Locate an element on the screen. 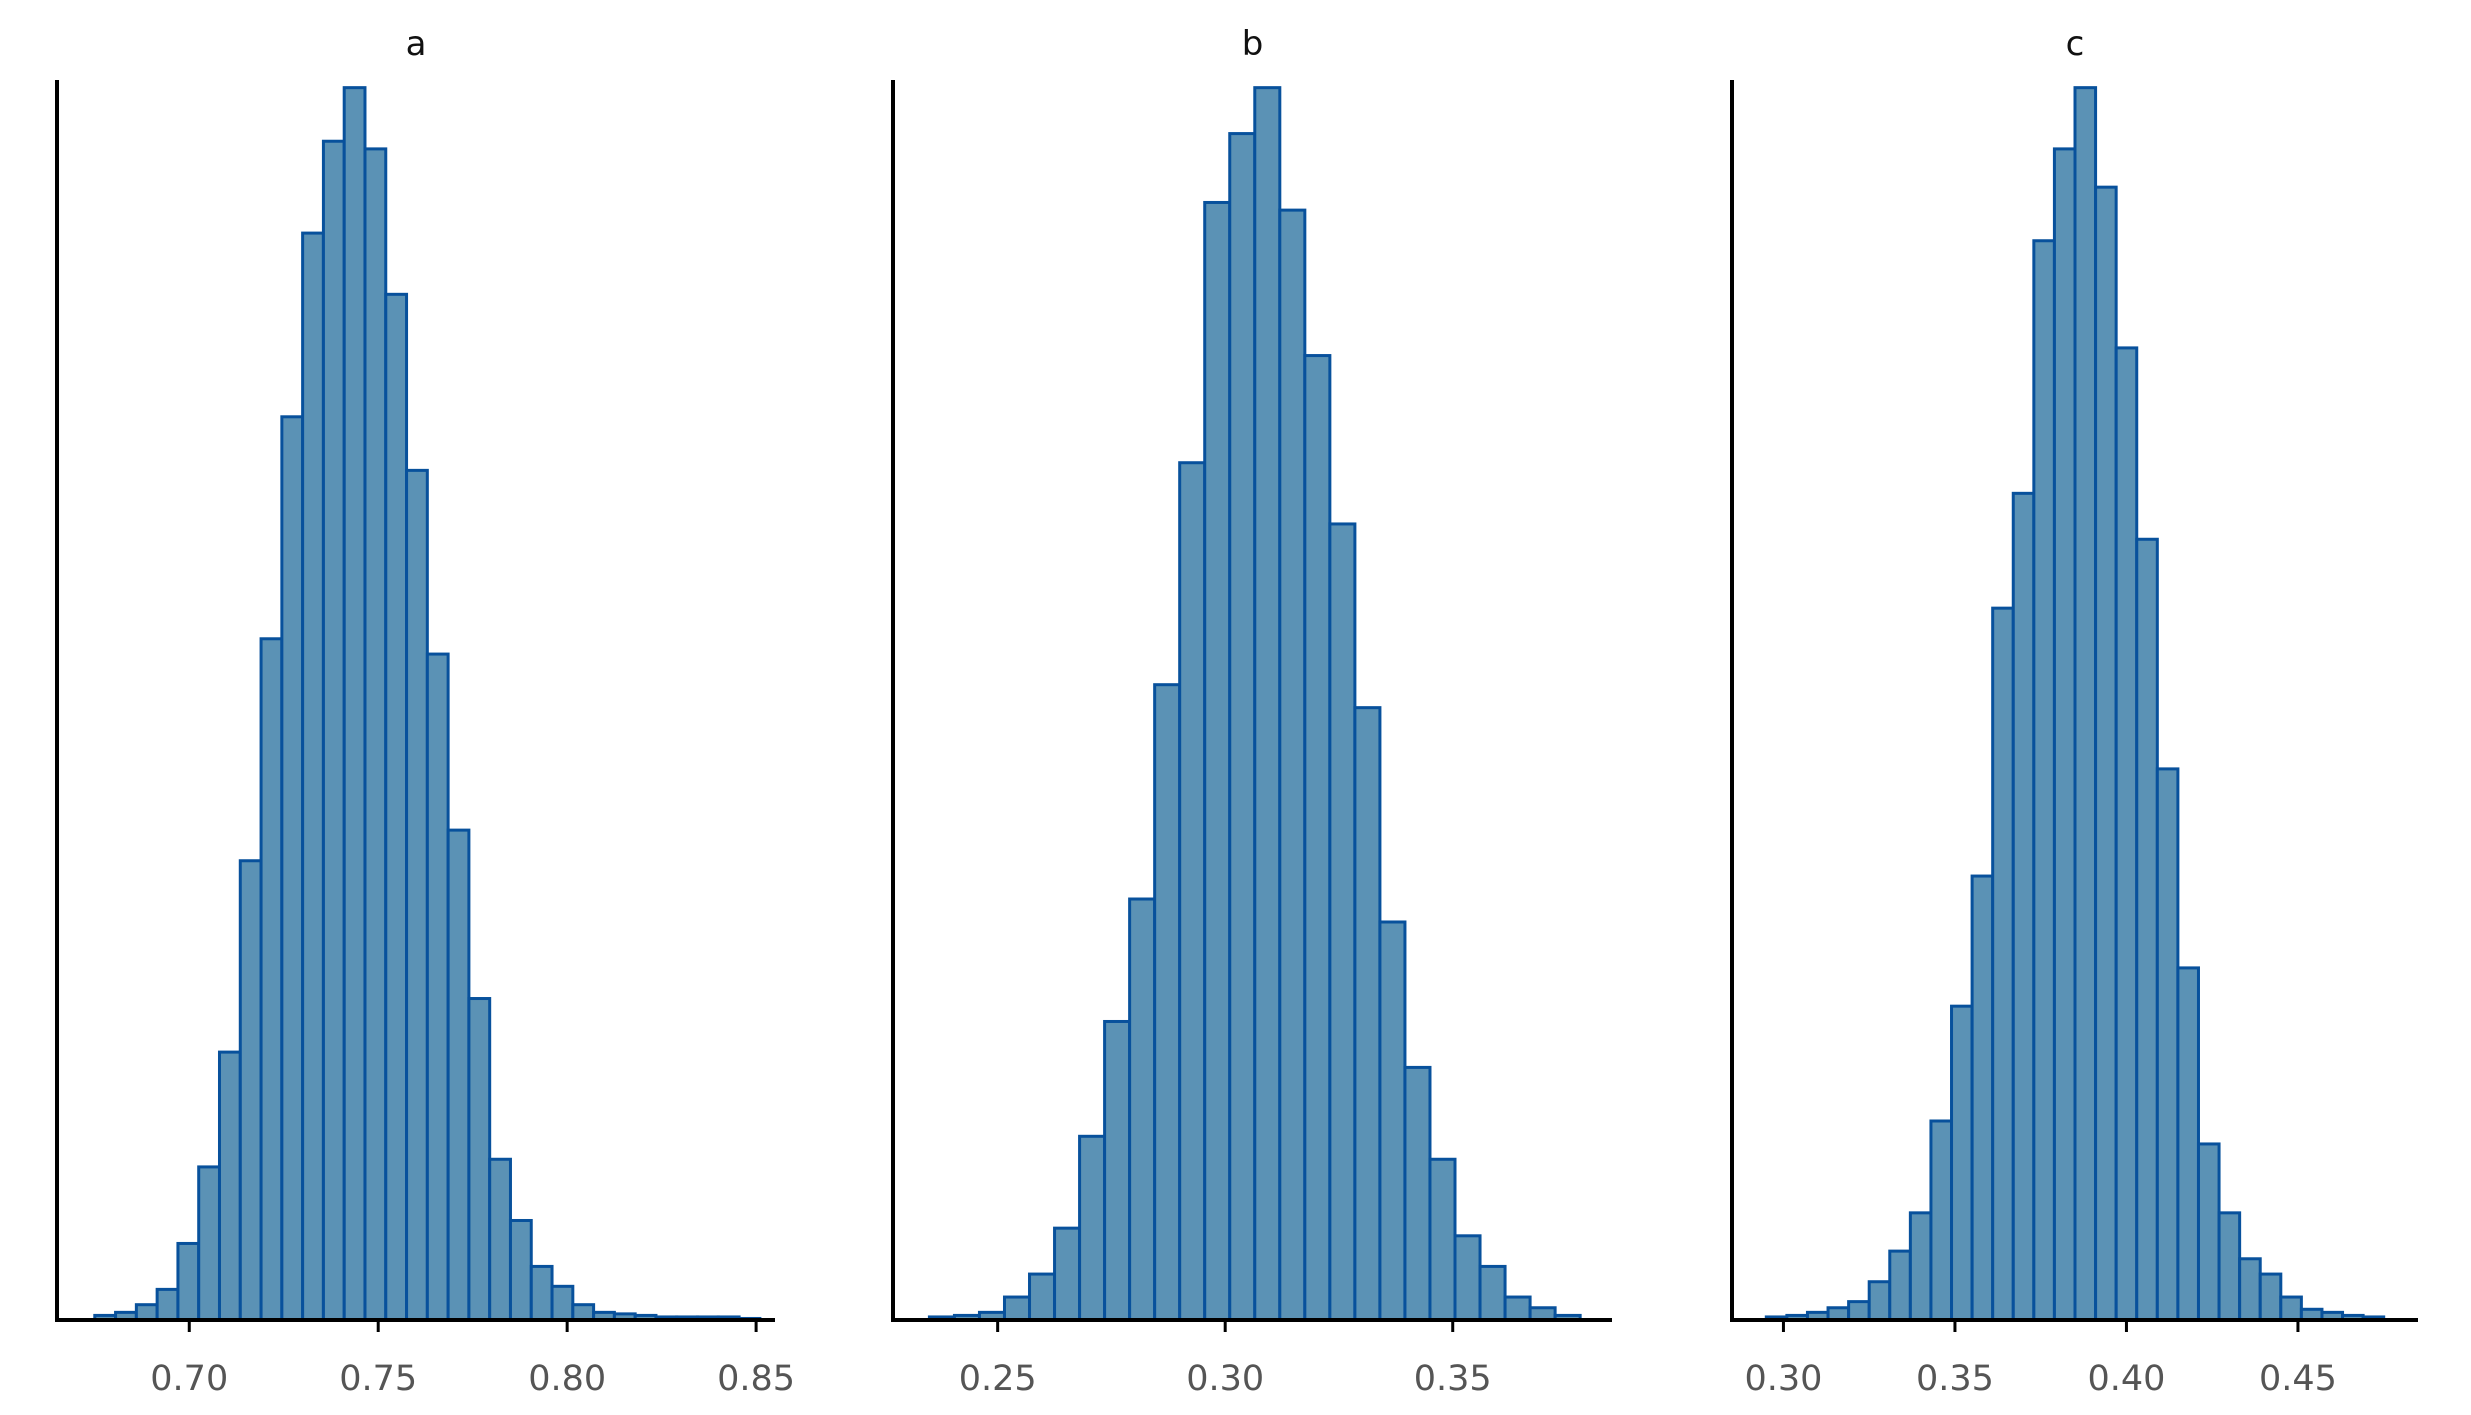 The image size is (2471, 1415). x-tick-label: 0.70 is located at coordinates (189, 1379).